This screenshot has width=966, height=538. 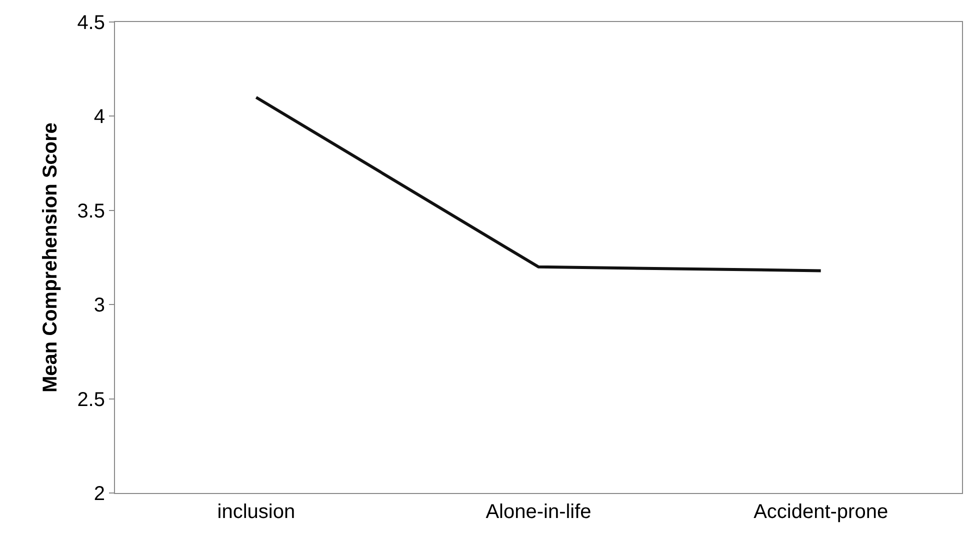 What do you see at coordinates (821, 512) in the screenshot?
I see `x-tick-label: Accident-prone` at bounding box center [821, 512].